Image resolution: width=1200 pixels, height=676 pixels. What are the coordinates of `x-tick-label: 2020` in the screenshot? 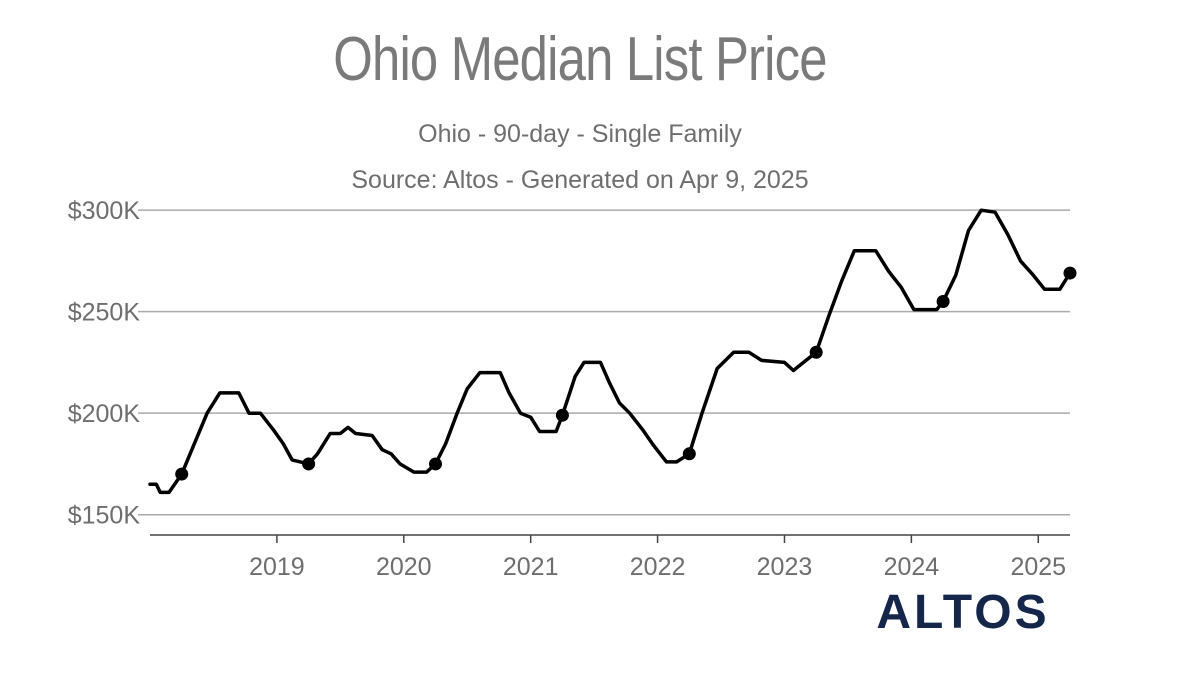 It's located at (404, 567).